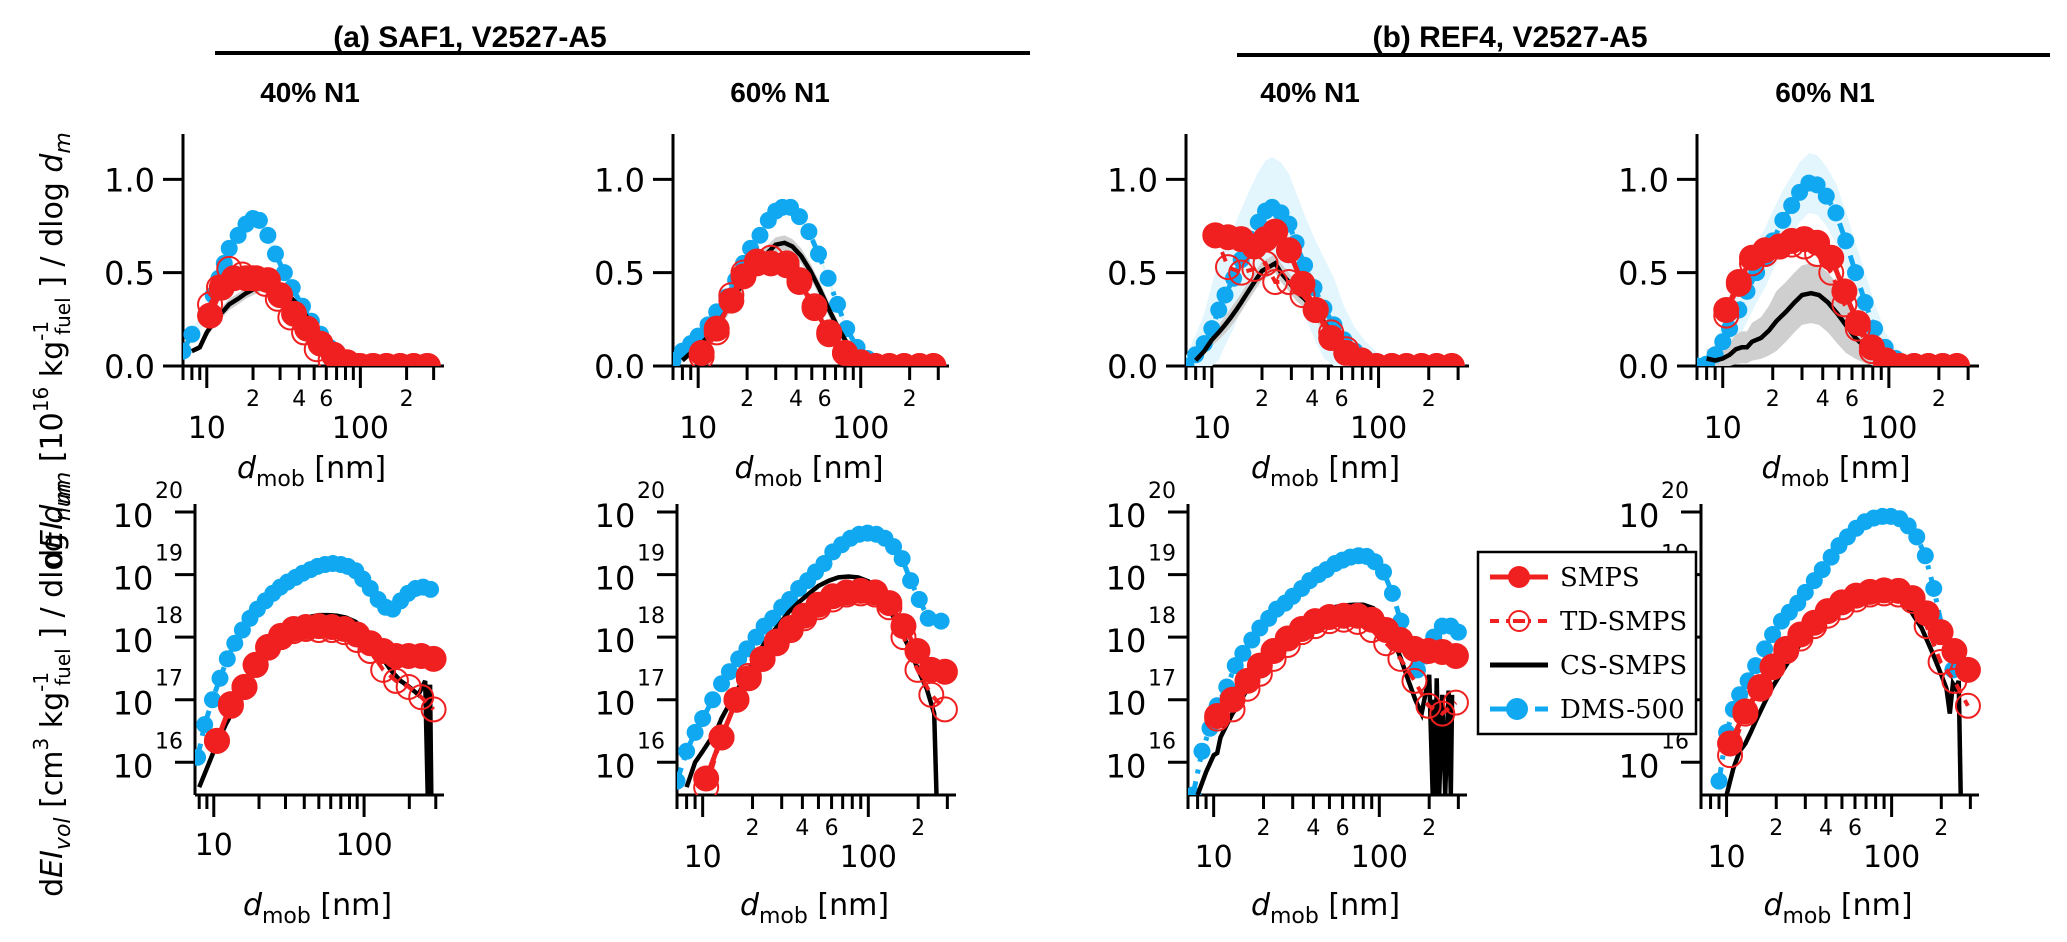  What do you see at coordinates (780, 92) in the screenshot?
I see `panel-title: 60% N1` at bounding box center [780, 92].